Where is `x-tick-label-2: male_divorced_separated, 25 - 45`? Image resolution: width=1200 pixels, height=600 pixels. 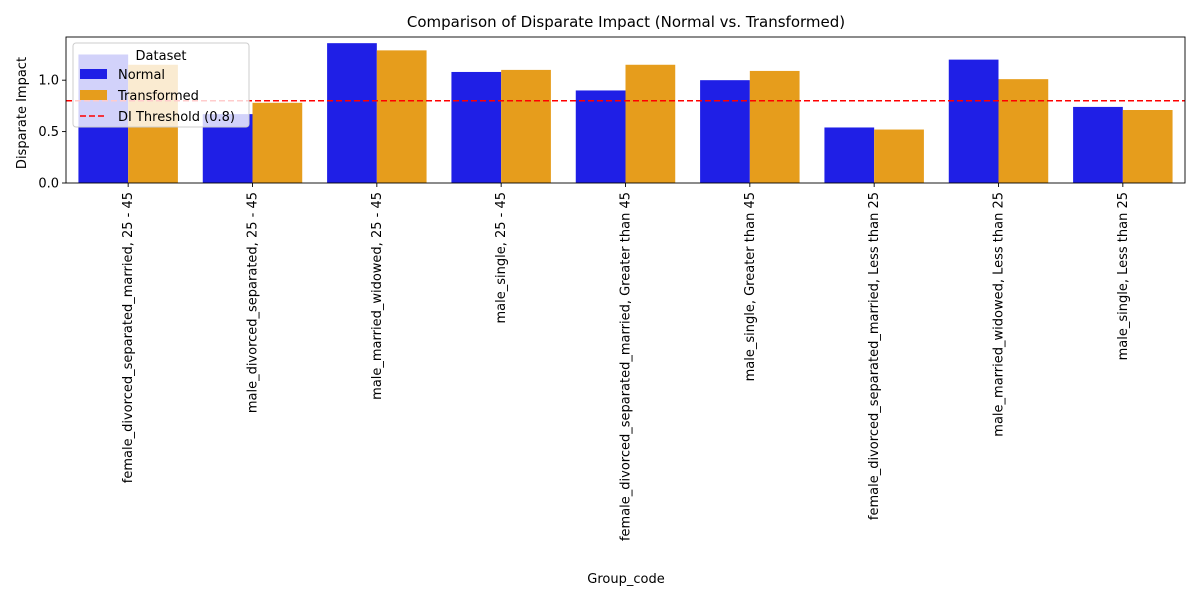
x-tick-label-2: male_divorced_separated, 25 - 45 is located at coordinates (253, 302).